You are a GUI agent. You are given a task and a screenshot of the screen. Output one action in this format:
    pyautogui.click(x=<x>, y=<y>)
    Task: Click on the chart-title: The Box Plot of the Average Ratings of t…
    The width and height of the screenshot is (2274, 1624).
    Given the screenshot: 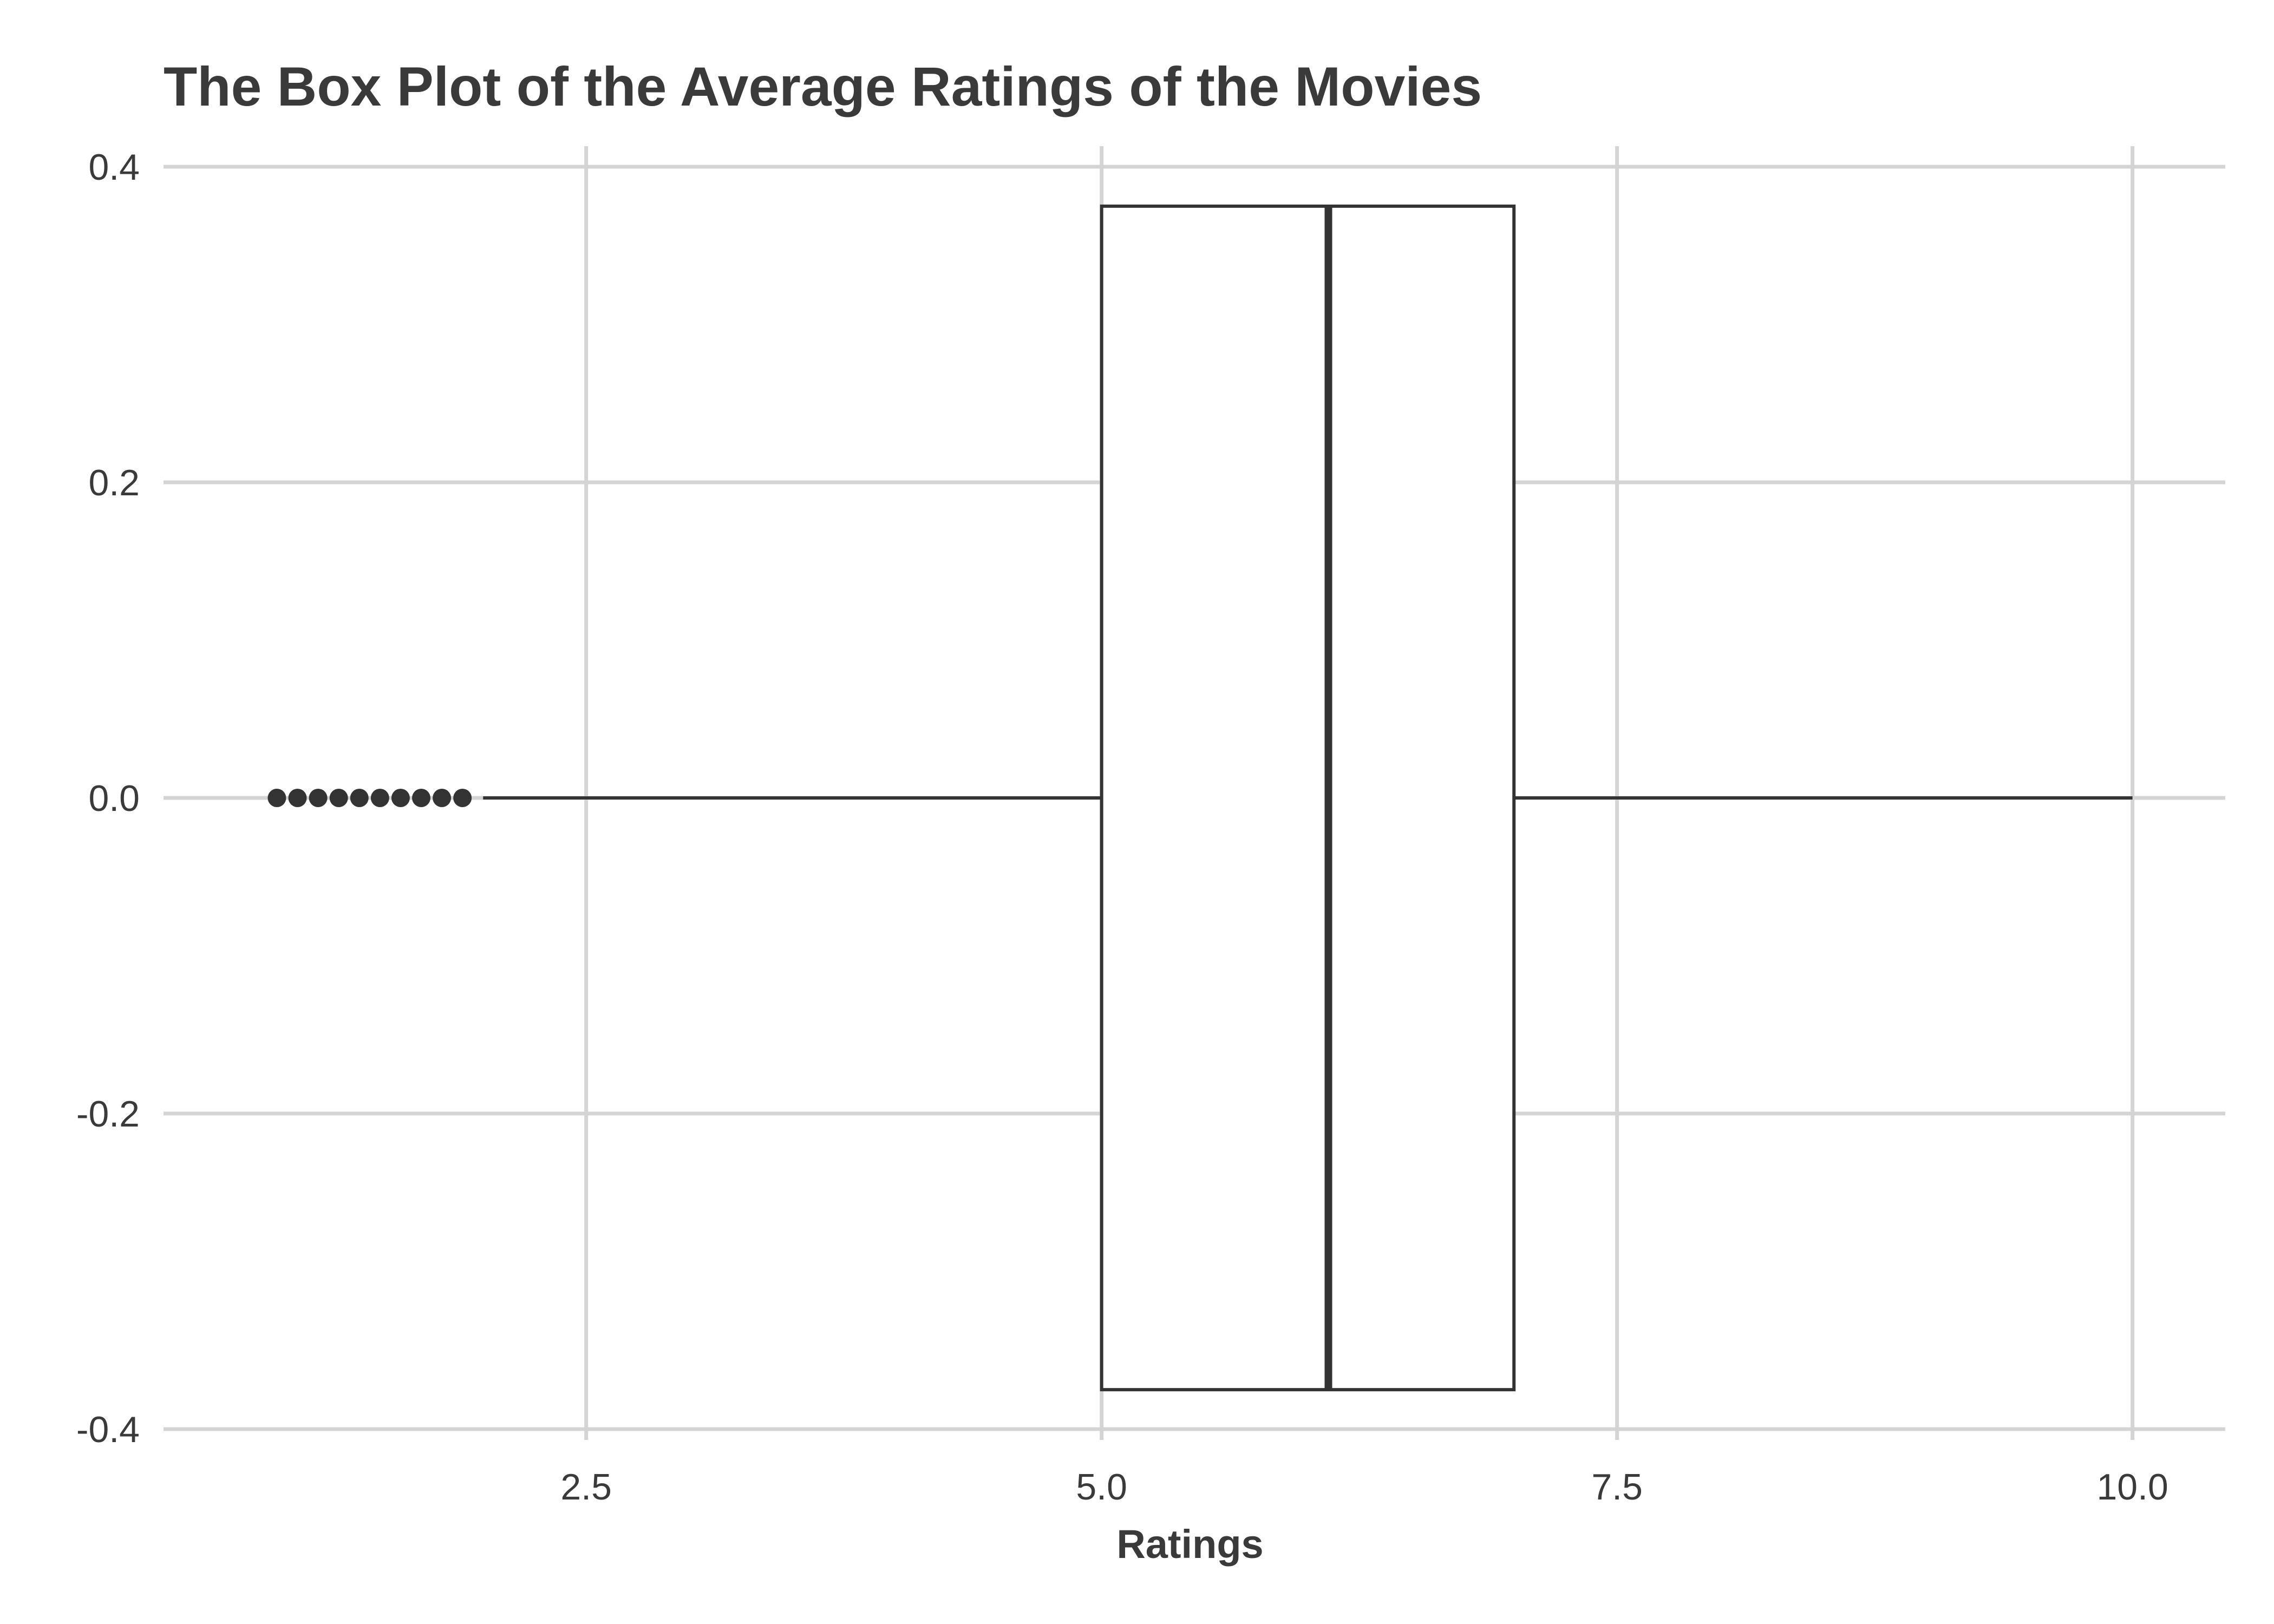 What is the action you would take?
    pyautogui.click(x=823, y=87)
    